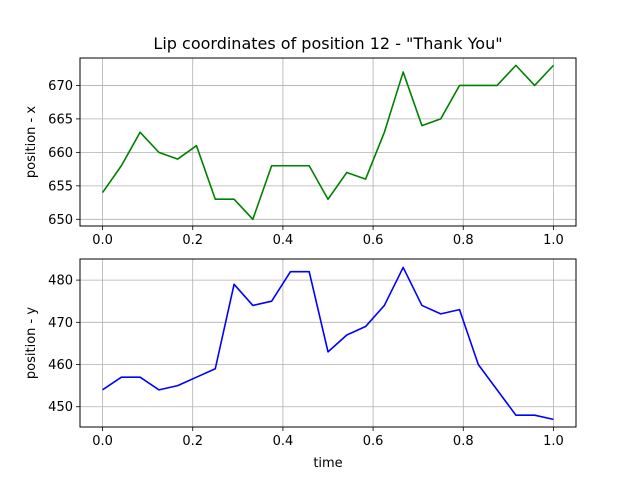 The height and width of the screenshot is (480, 640). Describe the element at coordinates (31, 142) in the screenshot. I see `y-axis-label-top: position - x` at that location.